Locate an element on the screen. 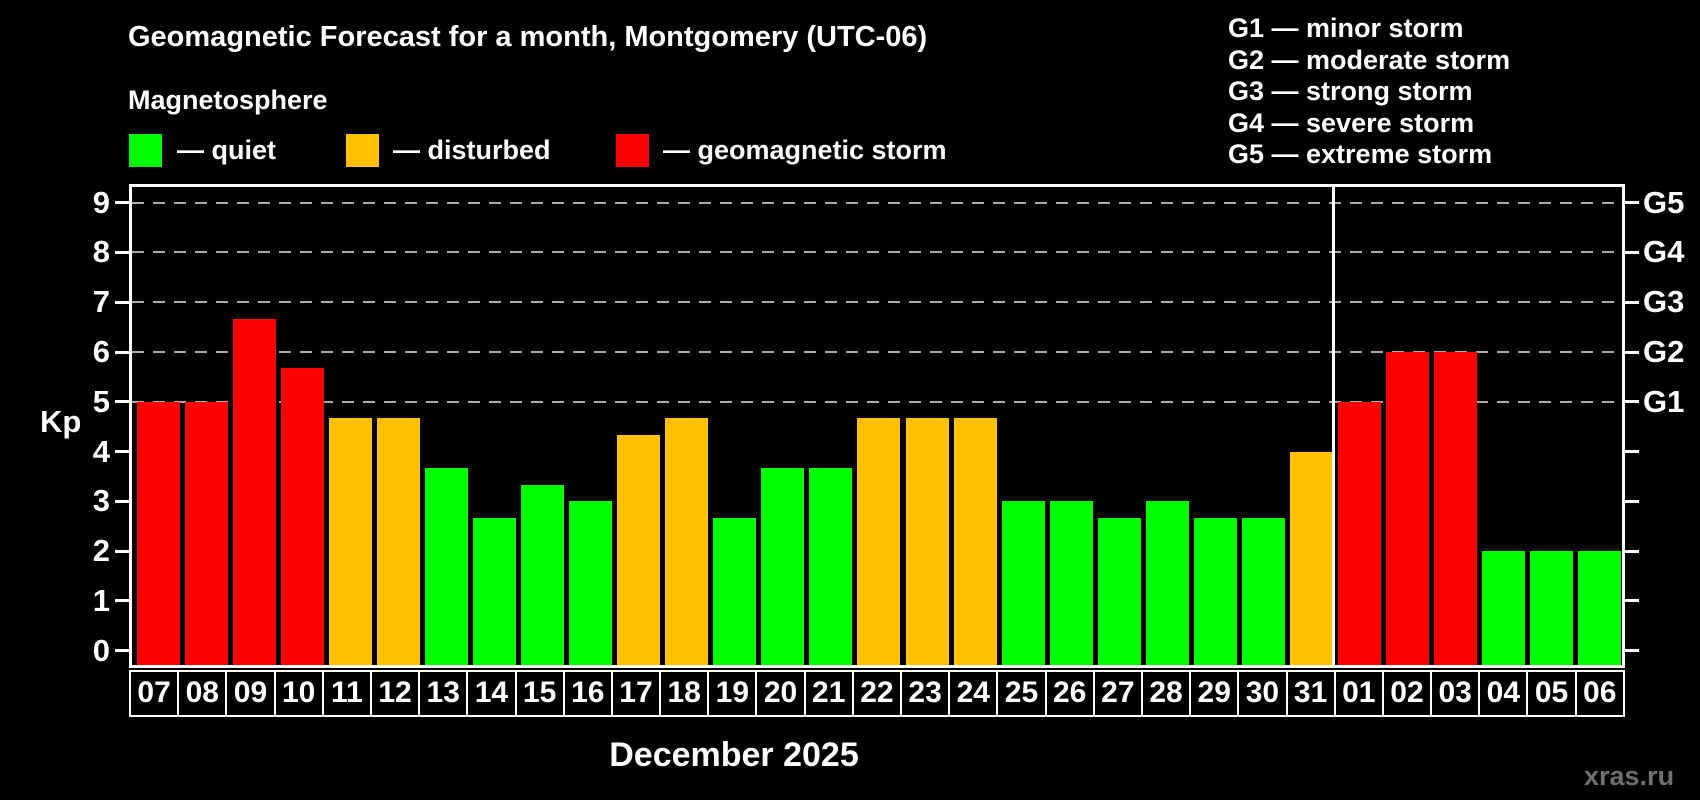 The height and width of the screenshot is (800, 1700). day-label-05: 05 is located at coordinates (1552, 693).